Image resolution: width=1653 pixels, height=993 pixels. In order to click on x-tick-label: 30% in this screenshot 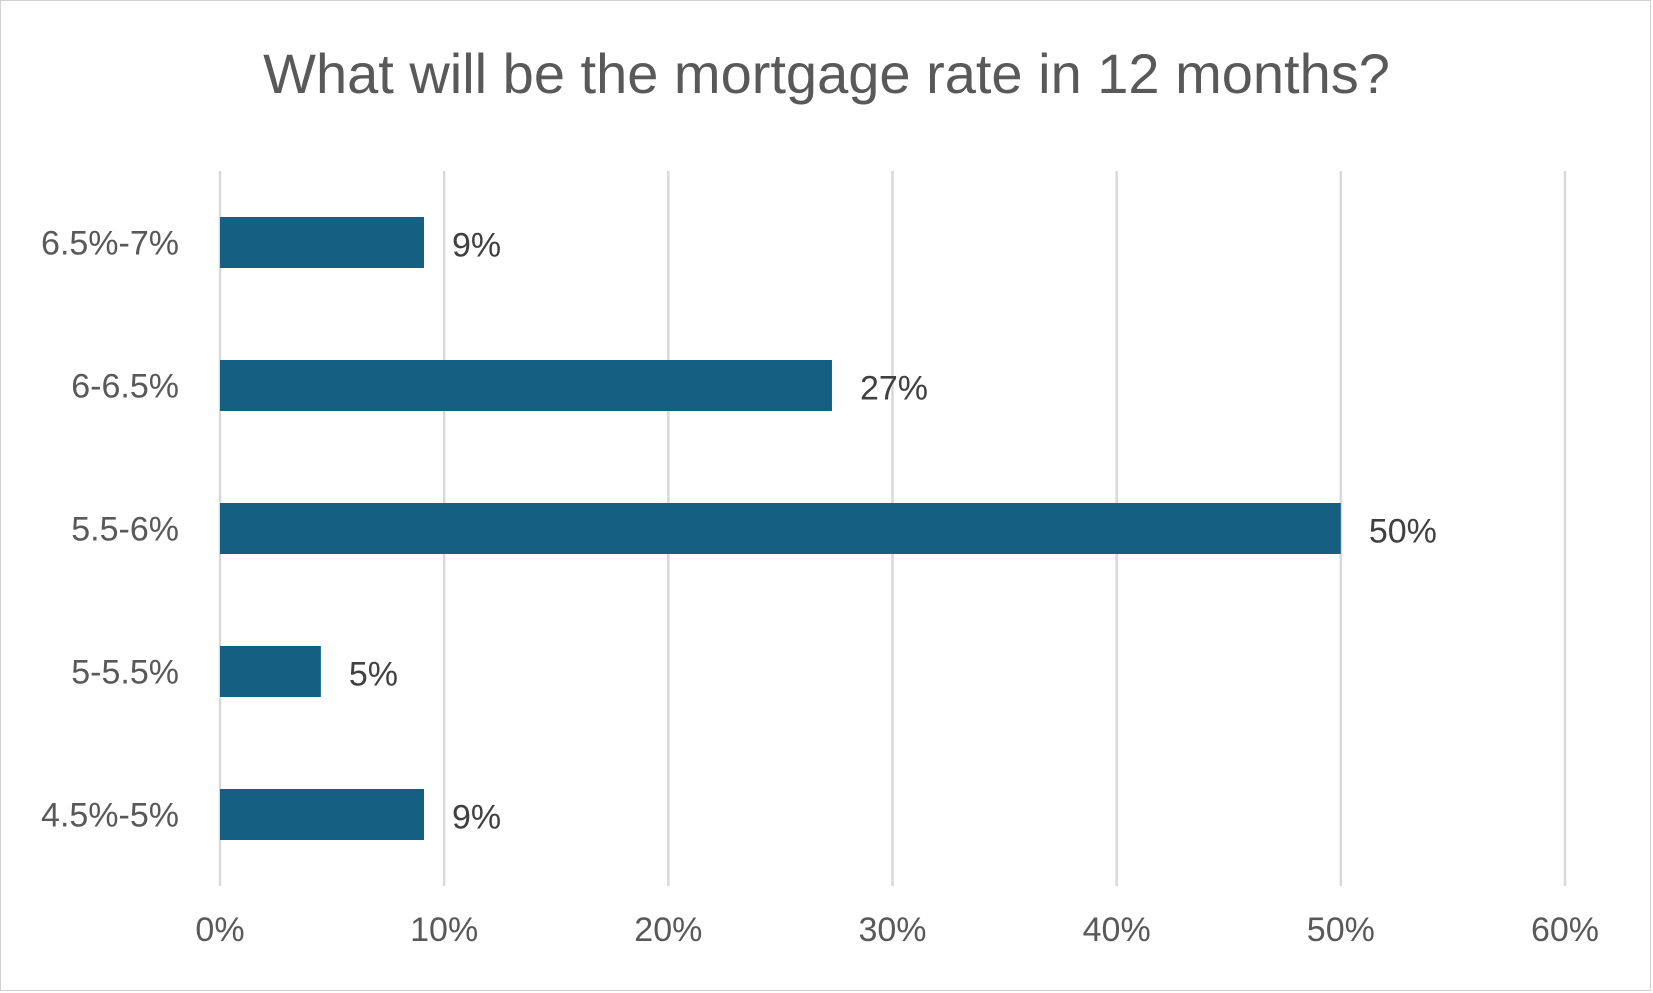, I will do `click(892, 930)`.